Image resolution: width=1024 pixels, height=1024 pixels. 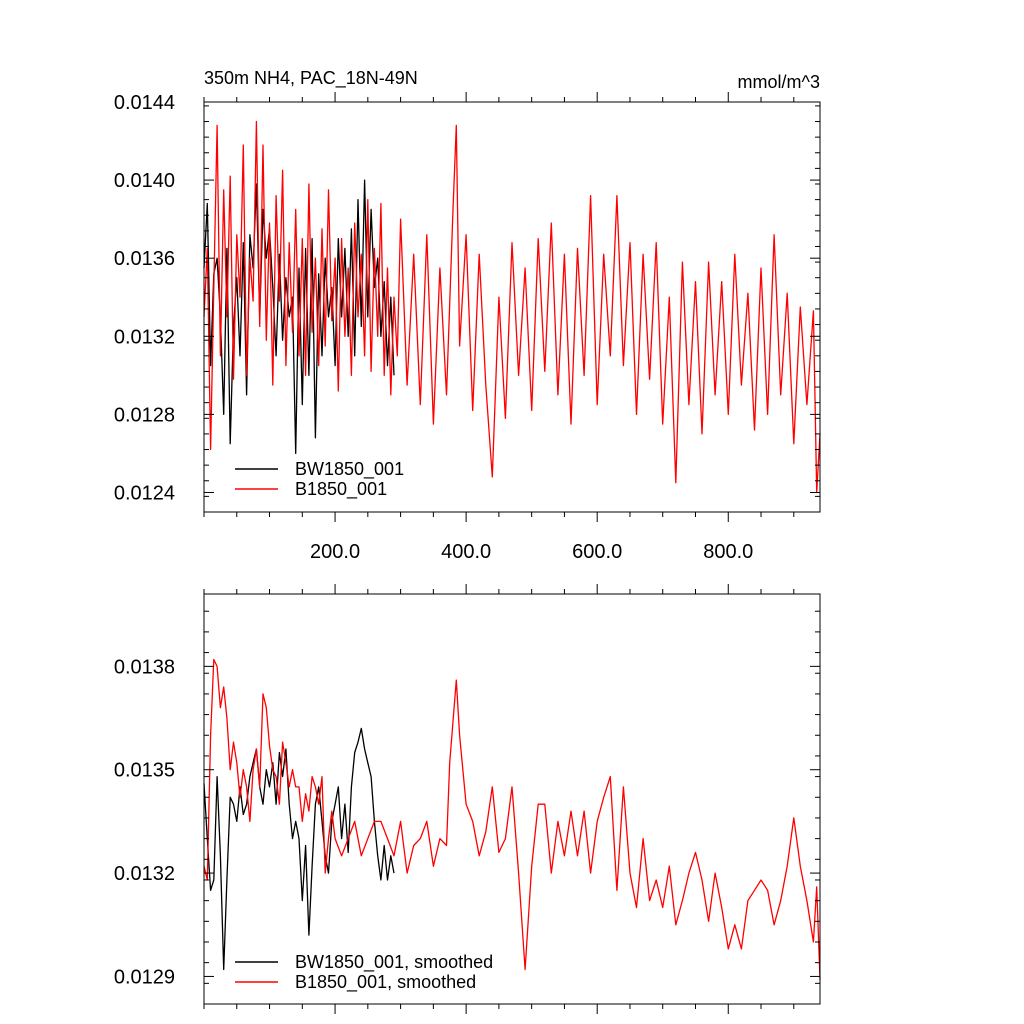 What do you see at coordinates (144, 259) in the screenshot?
I see `top-ytick-label: 0.0136` at bounding box center [144, 259].